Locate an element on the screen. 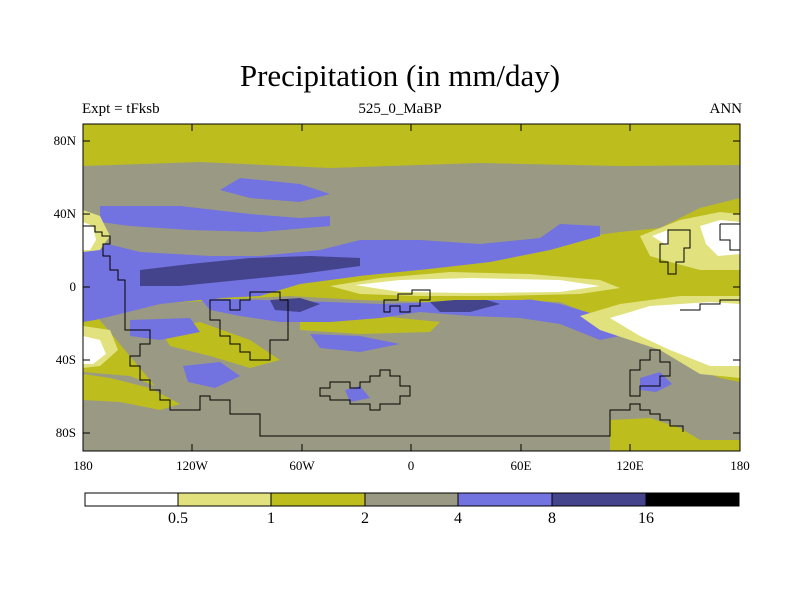 The image size is (800, 600). map-title: Precipitation (in mm/day) is located at coordinates (400, 75).